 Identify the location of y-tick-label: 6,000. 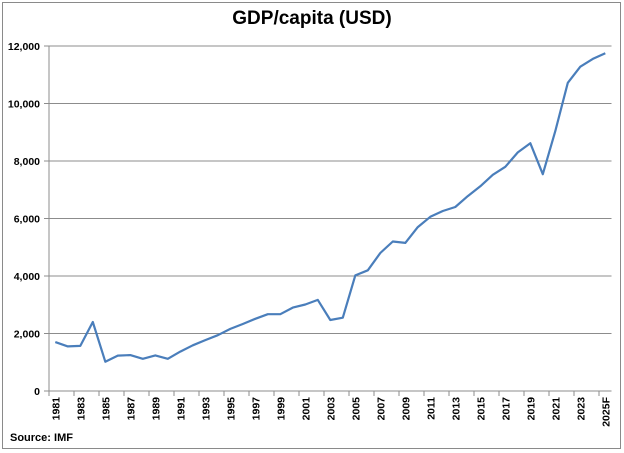
(27, 220).